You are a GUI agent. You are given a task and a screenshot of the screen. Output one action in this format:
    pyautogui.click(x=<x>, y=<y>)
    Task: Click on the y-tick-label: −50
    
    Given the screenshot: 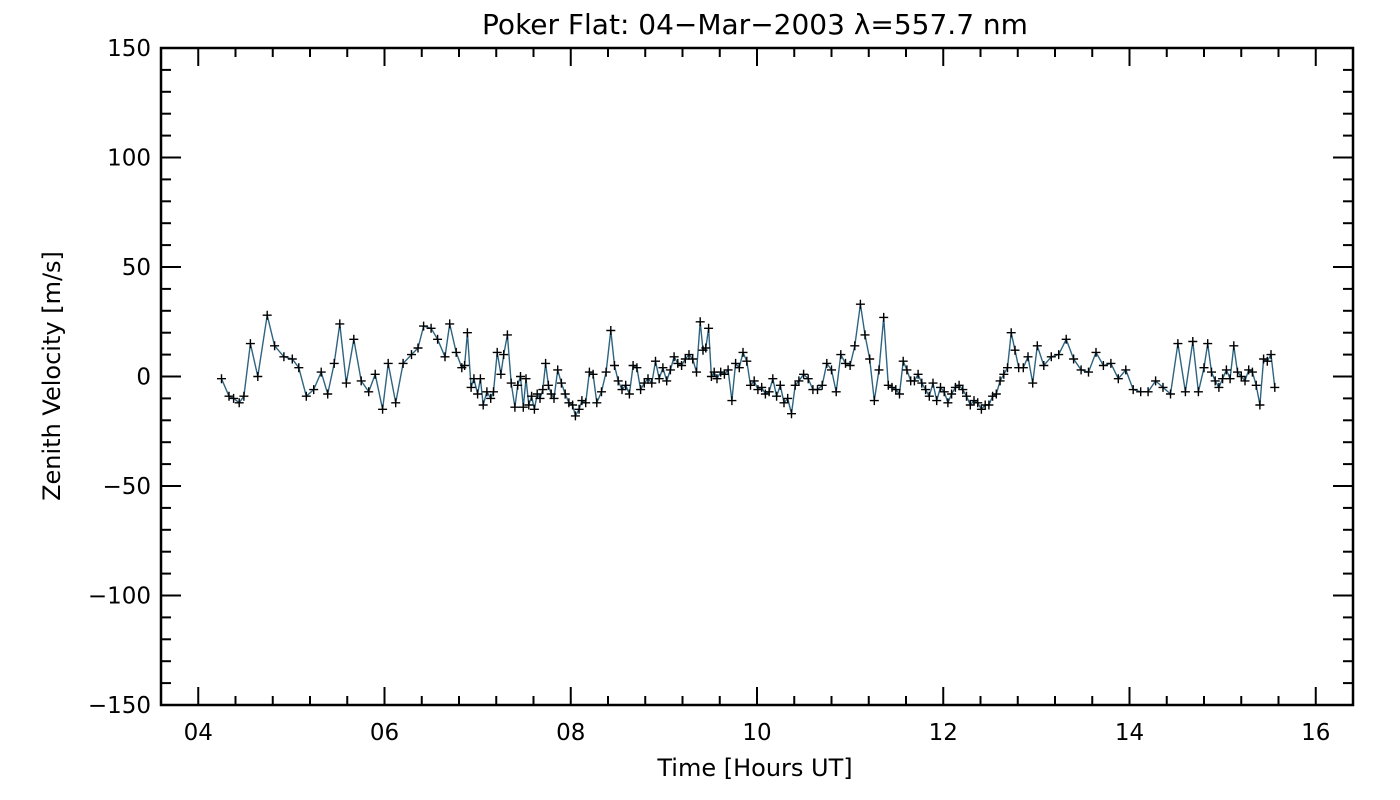 What is the action you would take?
    pyautogui.click(x=126, y=487)
    